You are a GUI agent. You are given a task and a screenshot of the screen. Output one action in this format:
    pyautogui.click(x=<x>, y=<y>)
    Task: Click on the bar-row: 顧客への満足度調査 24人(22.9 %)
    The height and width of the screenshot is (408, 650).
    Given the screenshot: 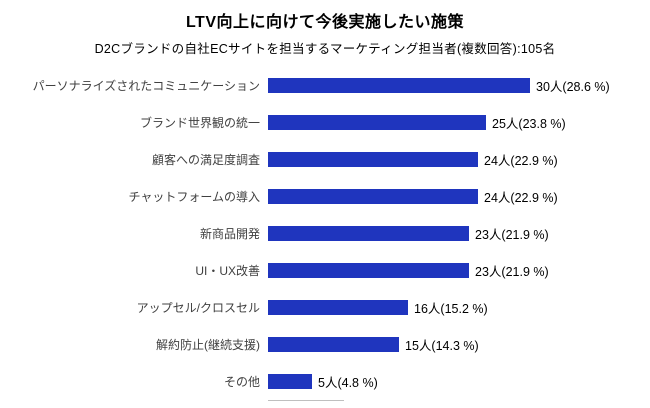 What is the action you would take?
    pyautogui.click(x=325, y=159)
    